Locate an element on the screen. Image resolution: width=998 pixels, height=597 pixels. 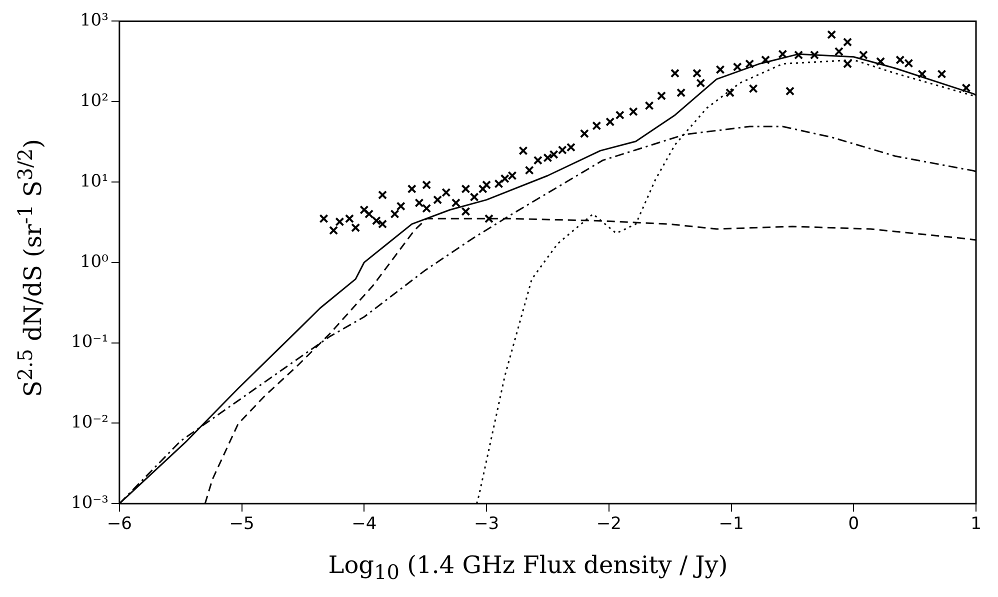
x-tick-label: 1 is located at coordinates (976, 524).